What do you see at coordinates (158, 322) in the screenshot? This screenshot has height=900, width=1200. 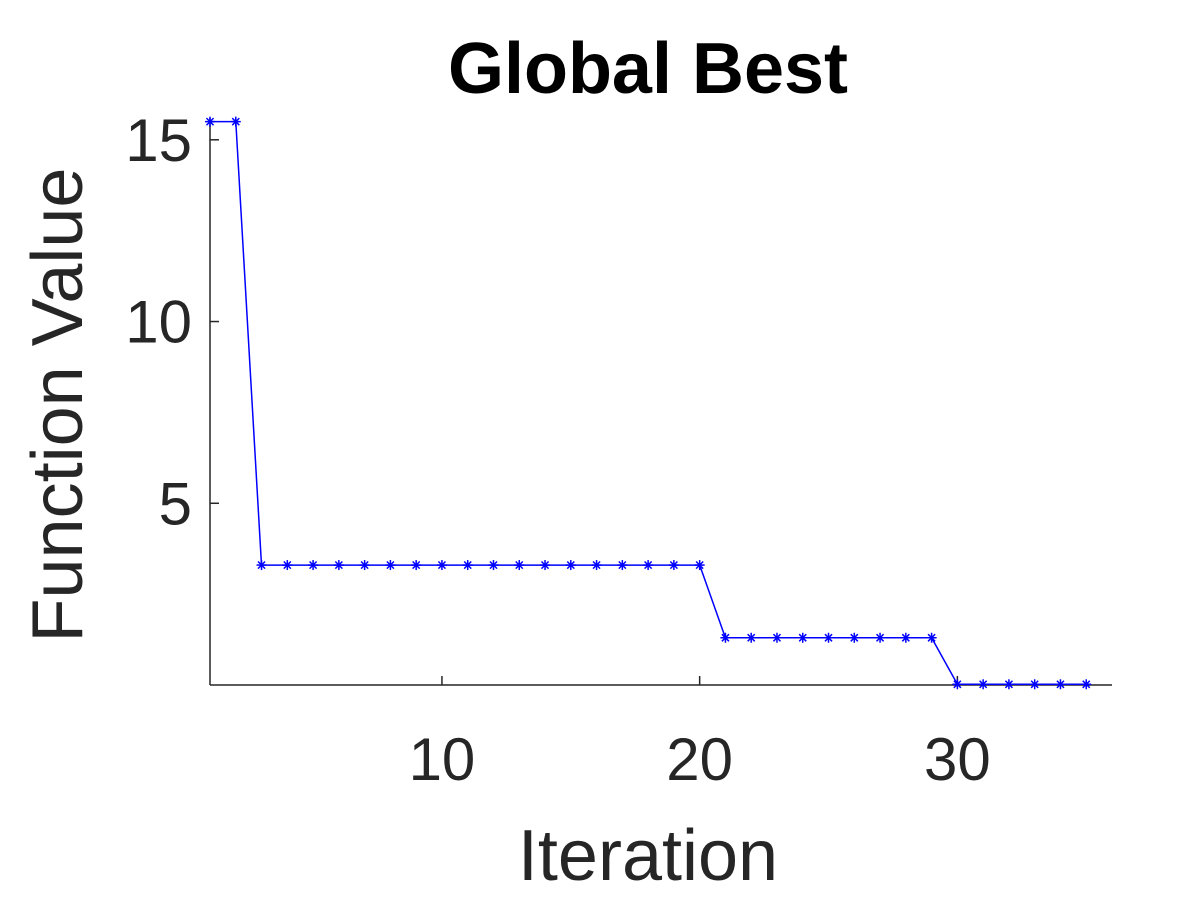 I see `y-tick-label: 10` at bounding box center [158, 322].